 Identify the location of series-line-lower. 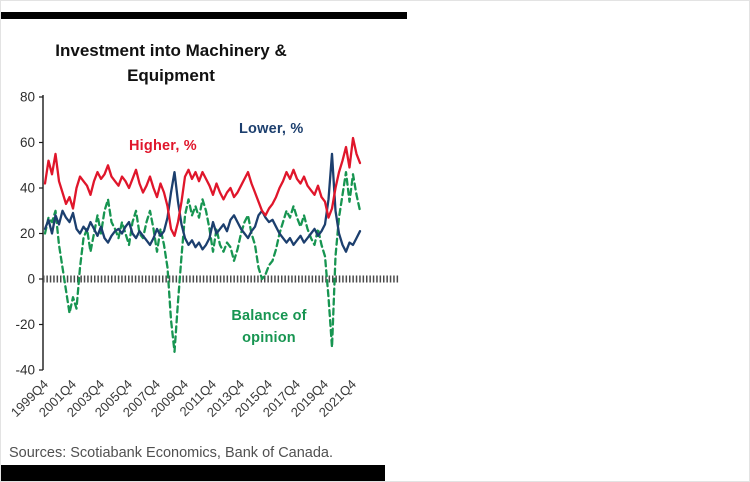
(202, 202).